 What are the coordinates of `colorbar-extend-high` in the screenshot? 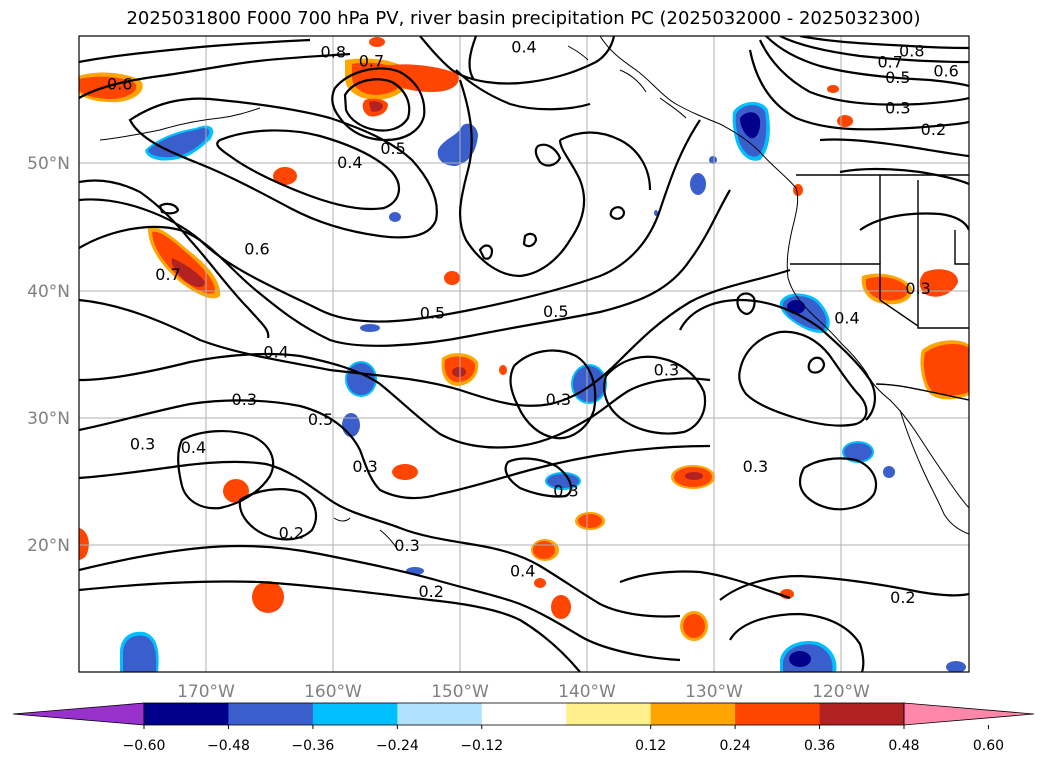 It's located at (969, 714).